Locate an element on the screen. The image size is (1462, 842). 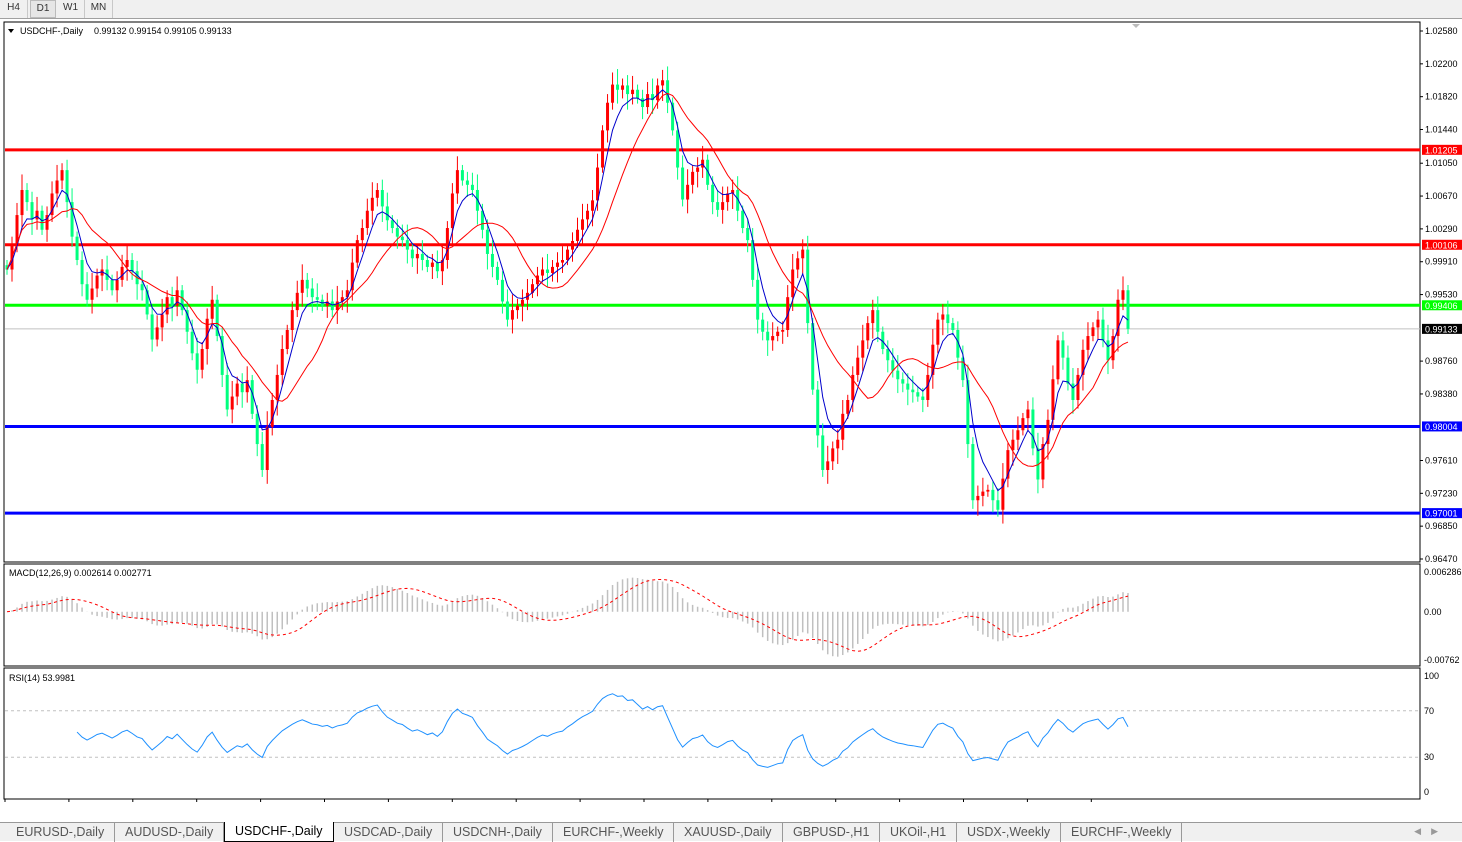
chart-tab: USDCNH-,Daily is located at coordinates (498, 832).